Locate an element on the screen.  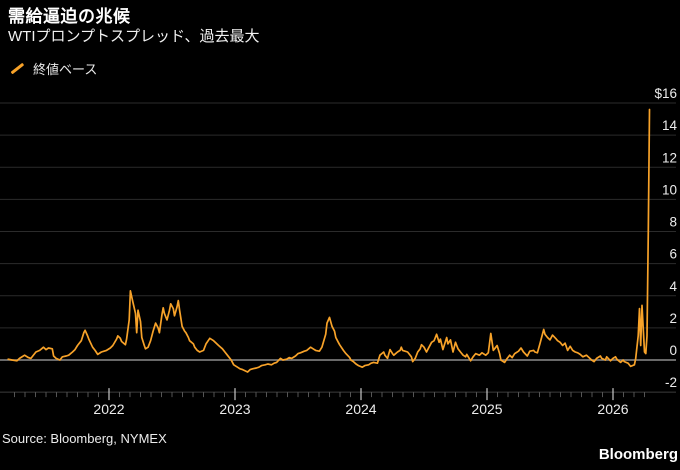
y-tick-label: 12 is located at coordinates (669, 157).